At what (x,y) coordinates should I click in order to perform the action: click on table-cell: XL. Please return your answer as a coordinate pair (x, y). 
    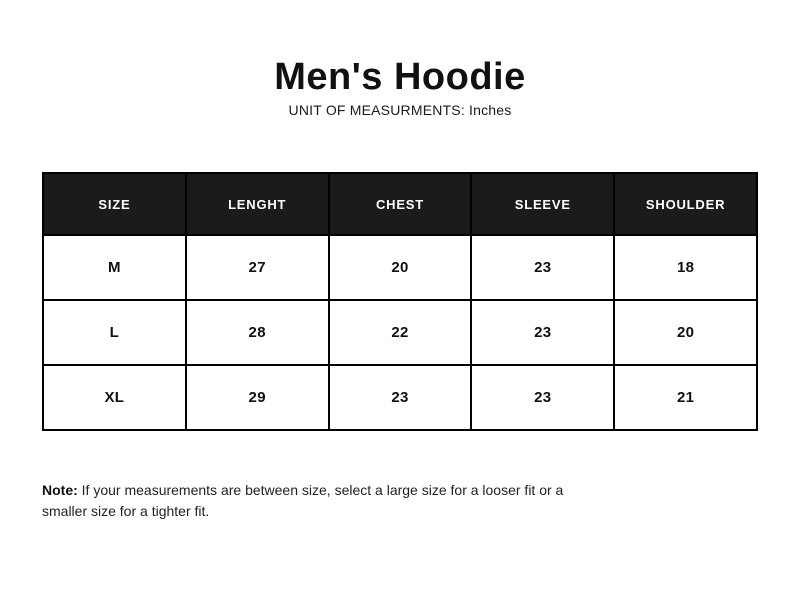
    Looking at the image, I should click on (114, 397).